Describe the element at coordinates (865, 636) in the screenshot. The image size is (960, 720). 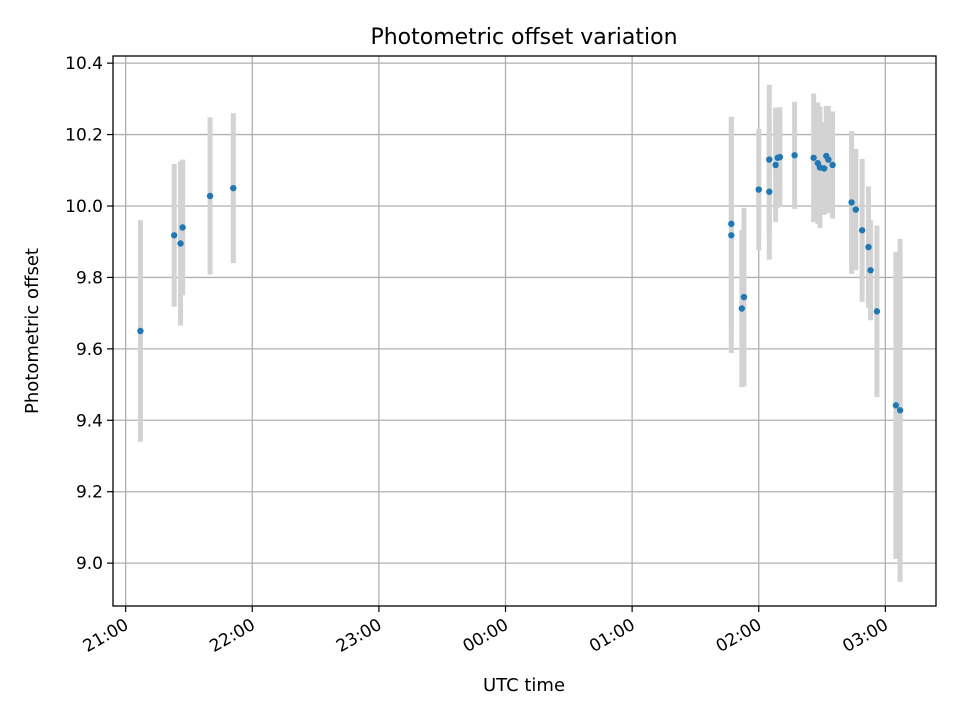
I see `x-tick-label: 03:00` at that location.